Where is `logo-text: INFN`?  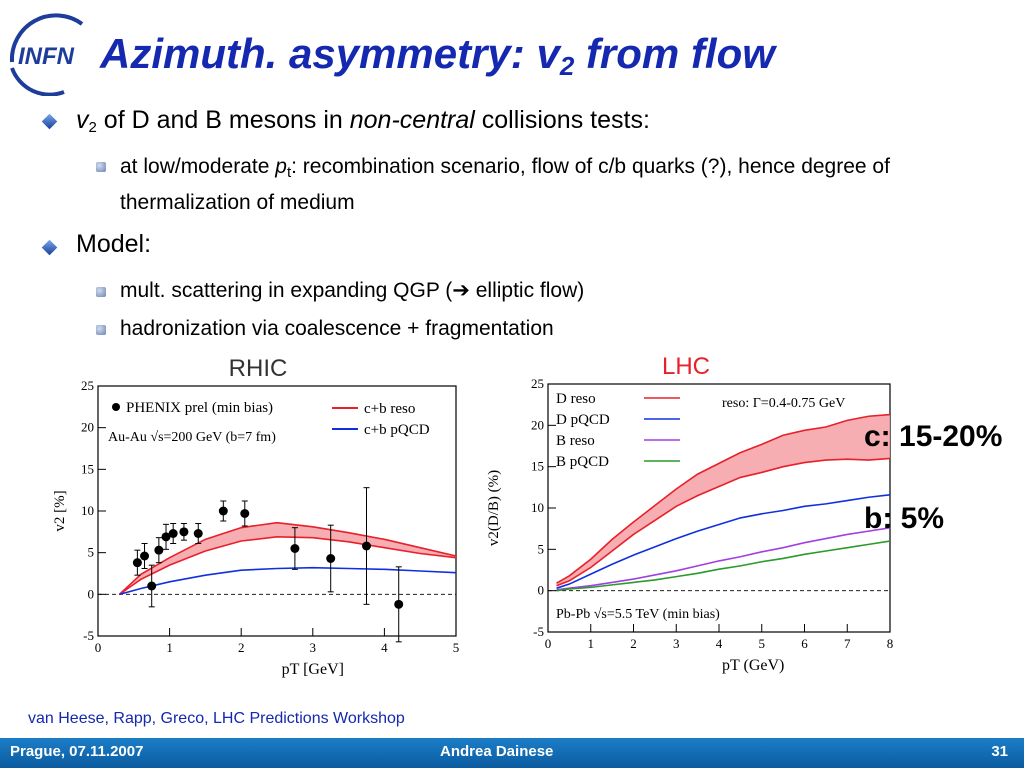
logo-text: INFN is located at coordinates (46, 56).